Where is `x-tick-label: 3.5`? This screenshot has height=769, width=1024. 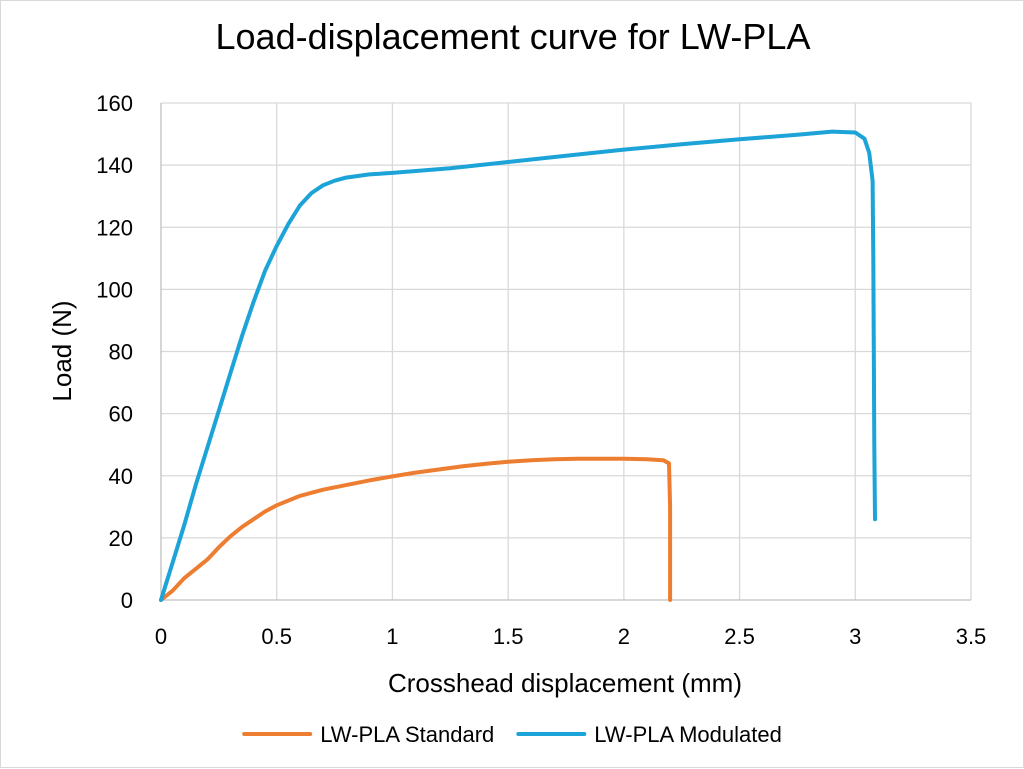 x-tick-label: 3.5 is located at coordinates (971, 636).